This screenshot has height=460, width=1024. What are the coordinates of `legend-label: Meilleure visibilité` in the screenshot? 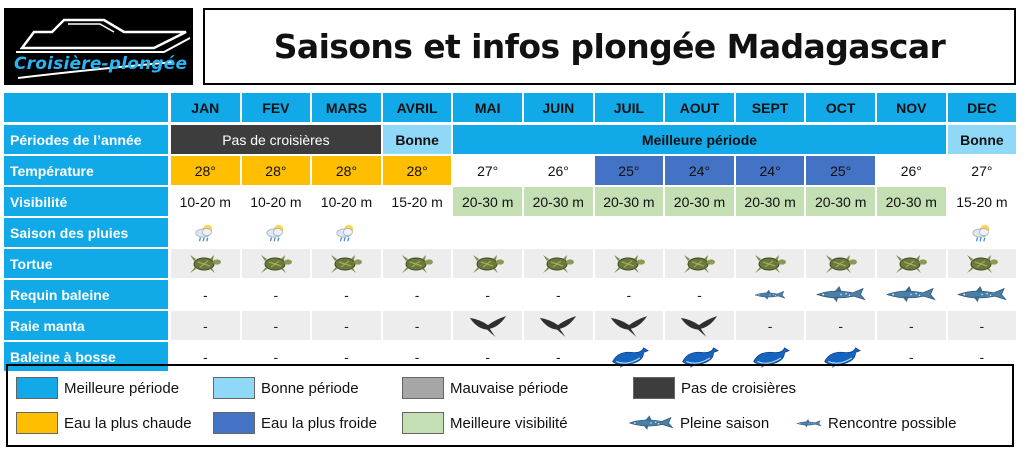 It's located at (509, 423).